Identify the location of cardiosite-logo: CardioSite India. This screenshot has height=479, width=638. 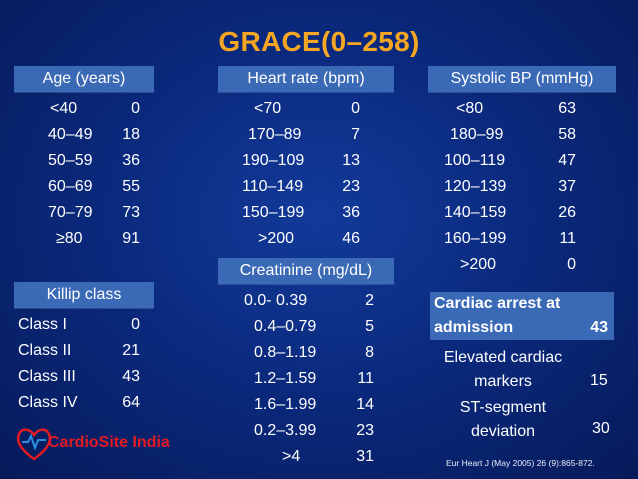
(92, 443).